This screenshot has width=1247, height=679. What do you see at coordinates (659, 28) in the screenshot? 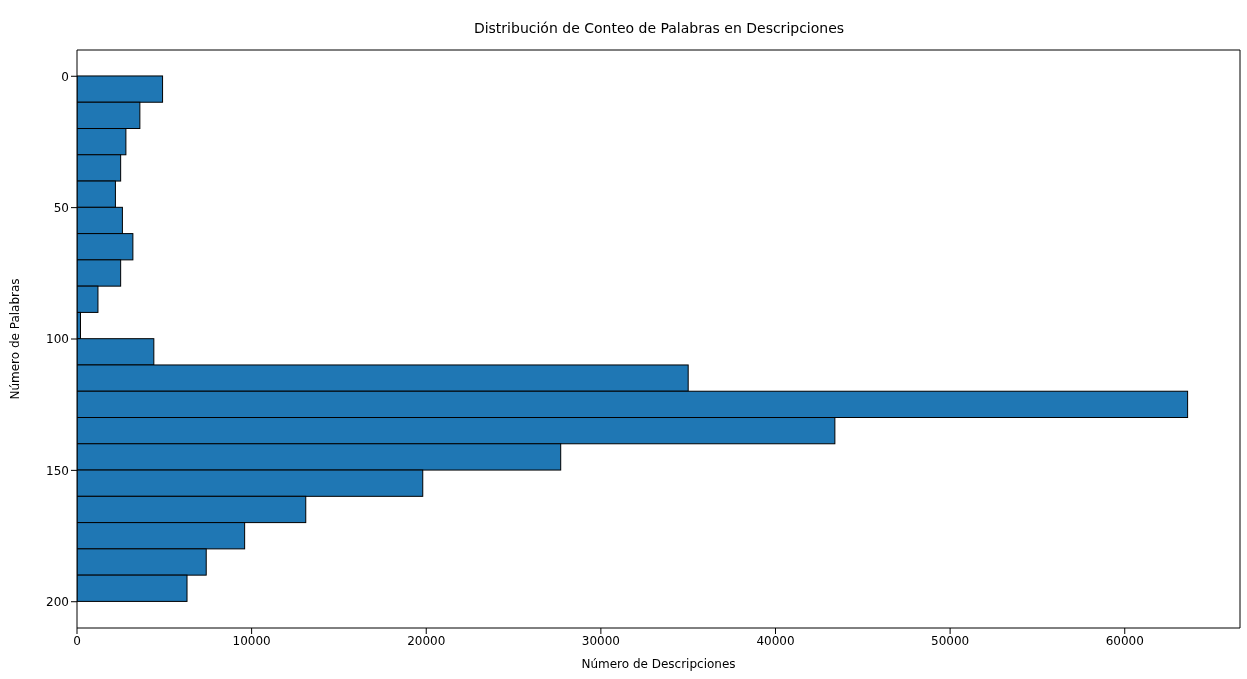
I see `chart-title: Distribución de Conteo de Palabras en Descripciones` at bounding box center [659, 28].